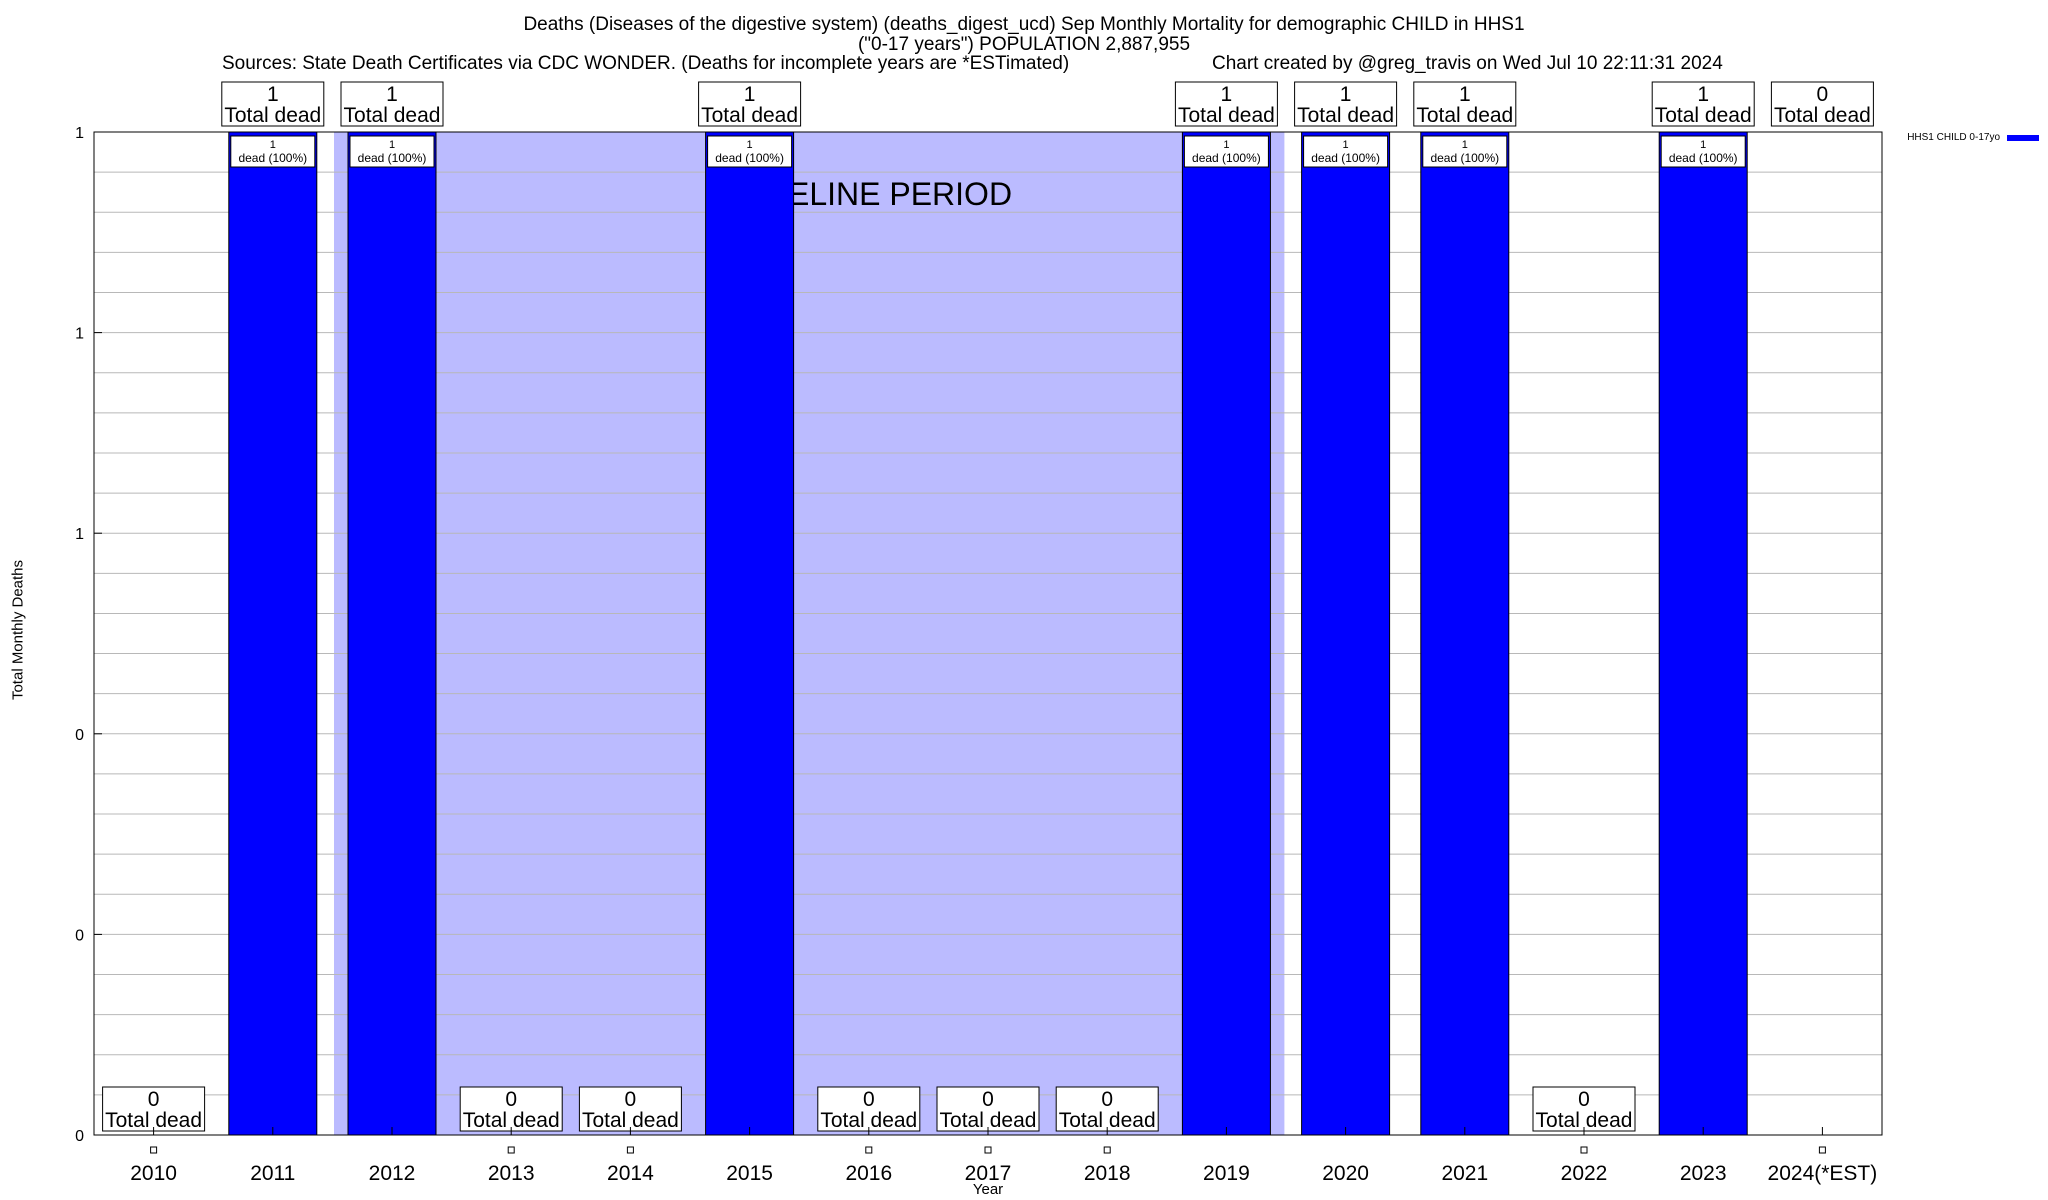 This screenshot has width=2048, height=1200. What do you see at coordinates (1345, 1173) in the screenshot?
I see `x-tick-label: 2020` at bounding box center [1345, 1173].